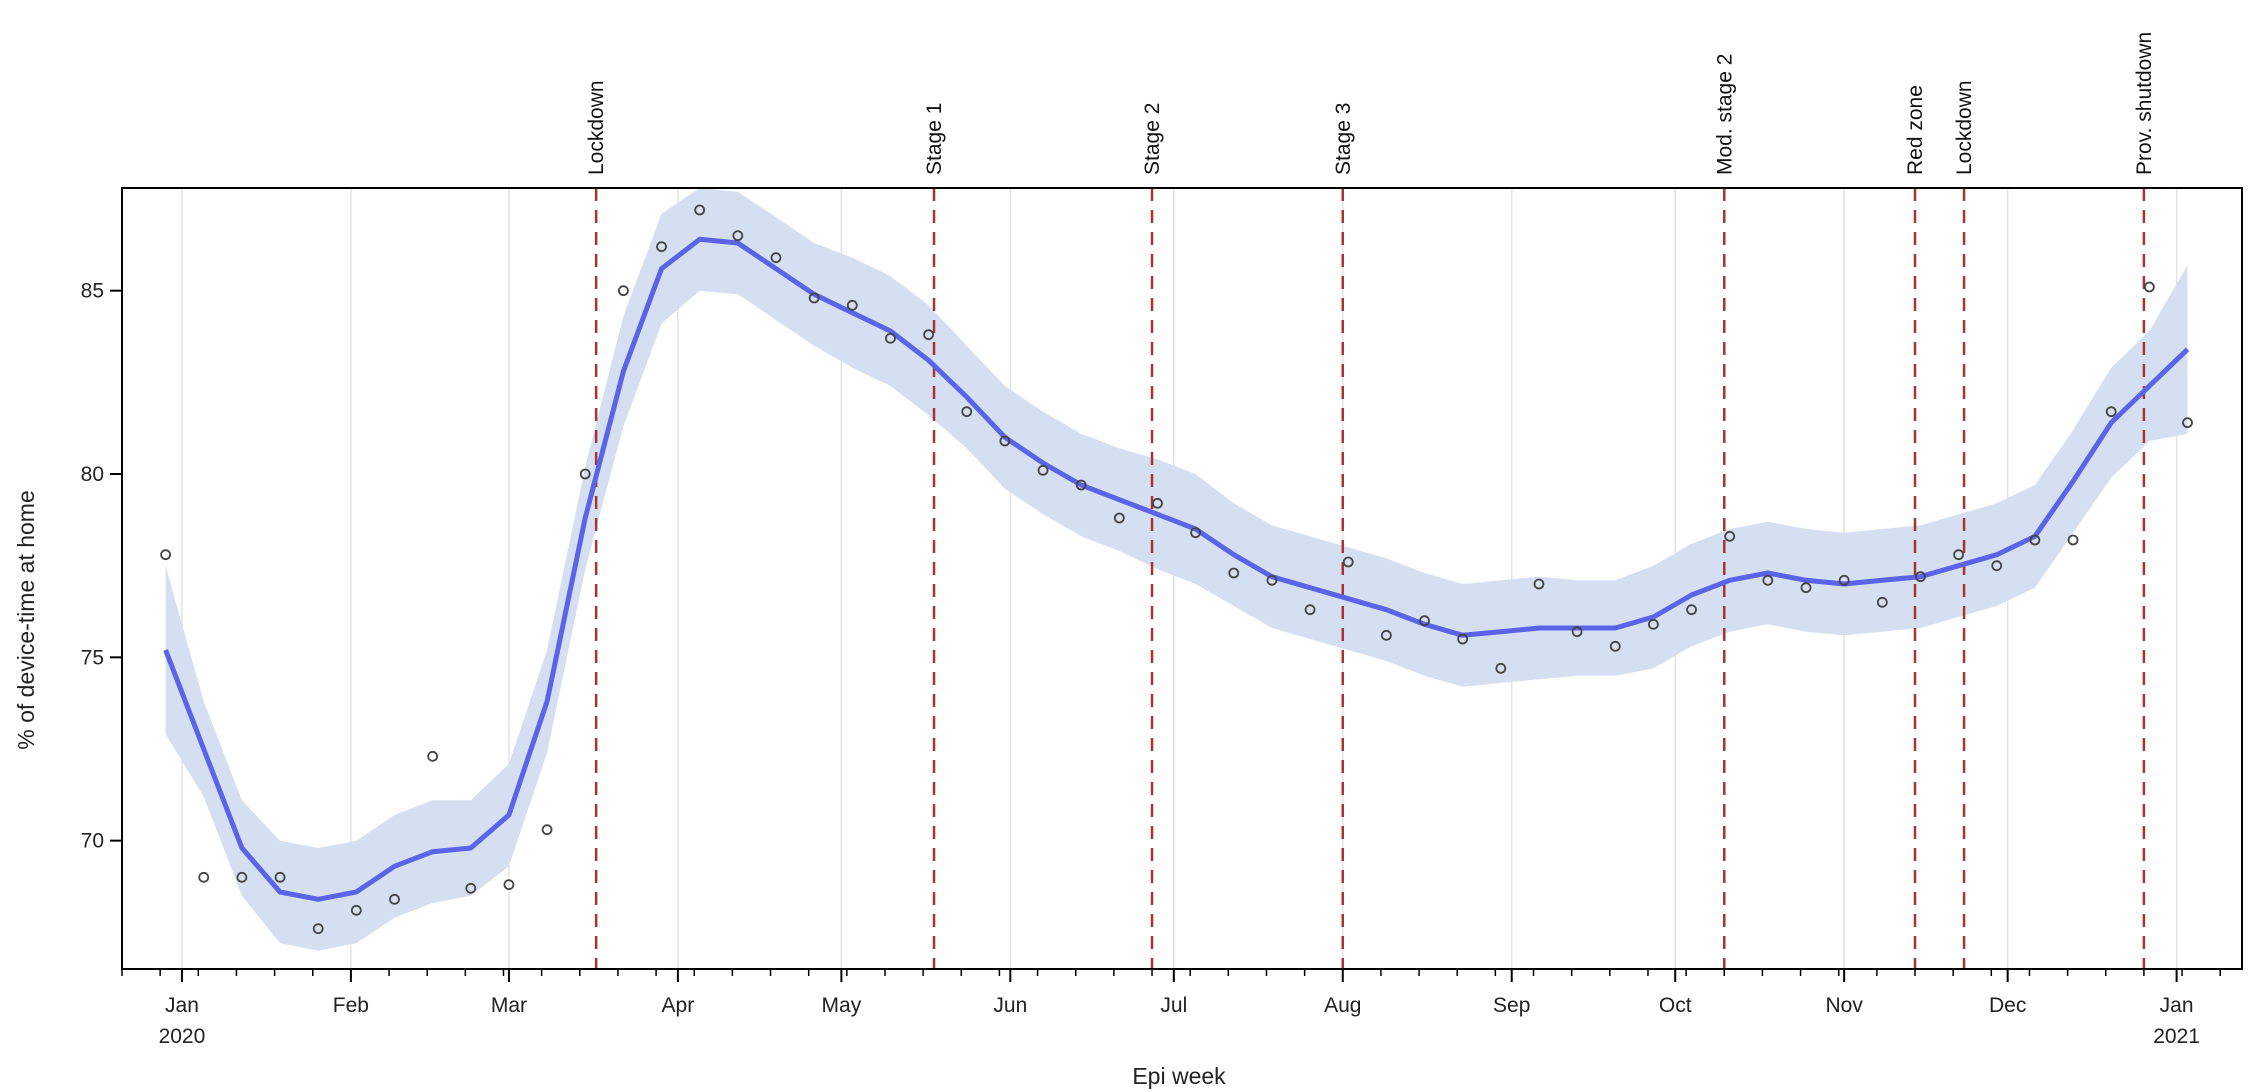 The image size is (2249, 1092). Describe the element at coordinates (1179, 1076) in the screenshot. I see `x-axis-title: Epi week` at that location.